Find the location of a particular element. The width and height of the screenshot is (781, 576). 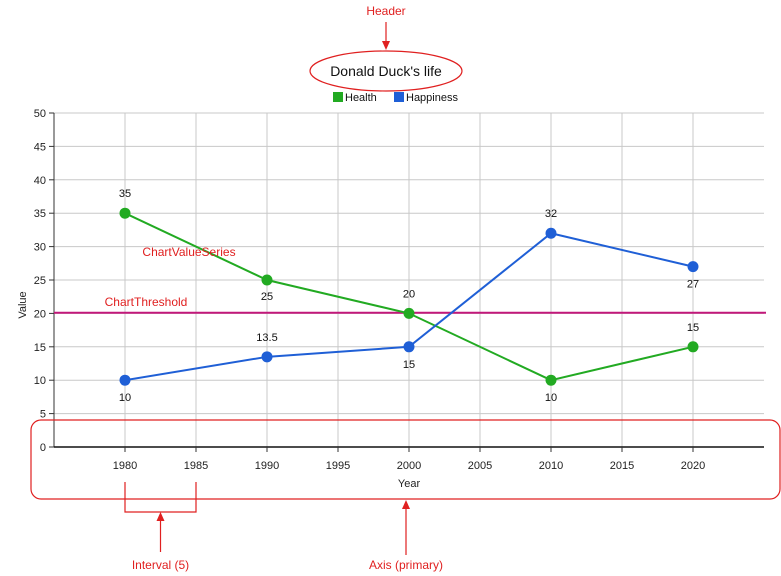

data-label: 13.5 is located at coordinates (266, 338).